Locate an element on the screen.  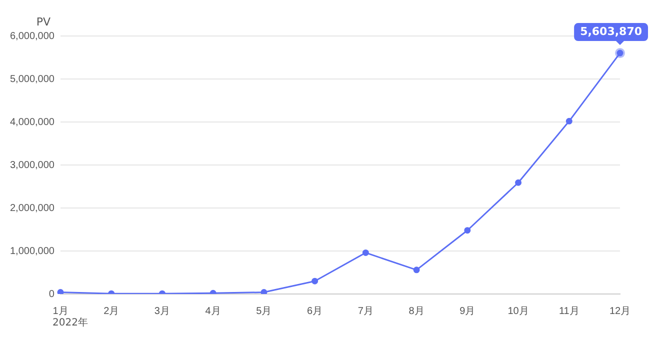
y-tick-label: 0 is located at coordinates (51, 294).